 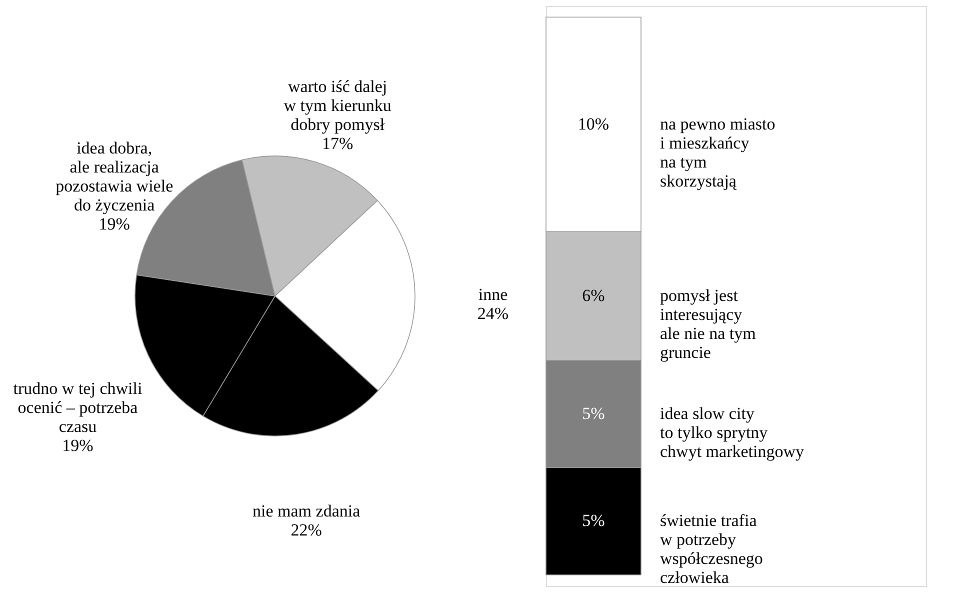 What do you see at coordinates (493, 314) in the screenshot?
I see `data-label: 24%` at bounding box center [493, 314].